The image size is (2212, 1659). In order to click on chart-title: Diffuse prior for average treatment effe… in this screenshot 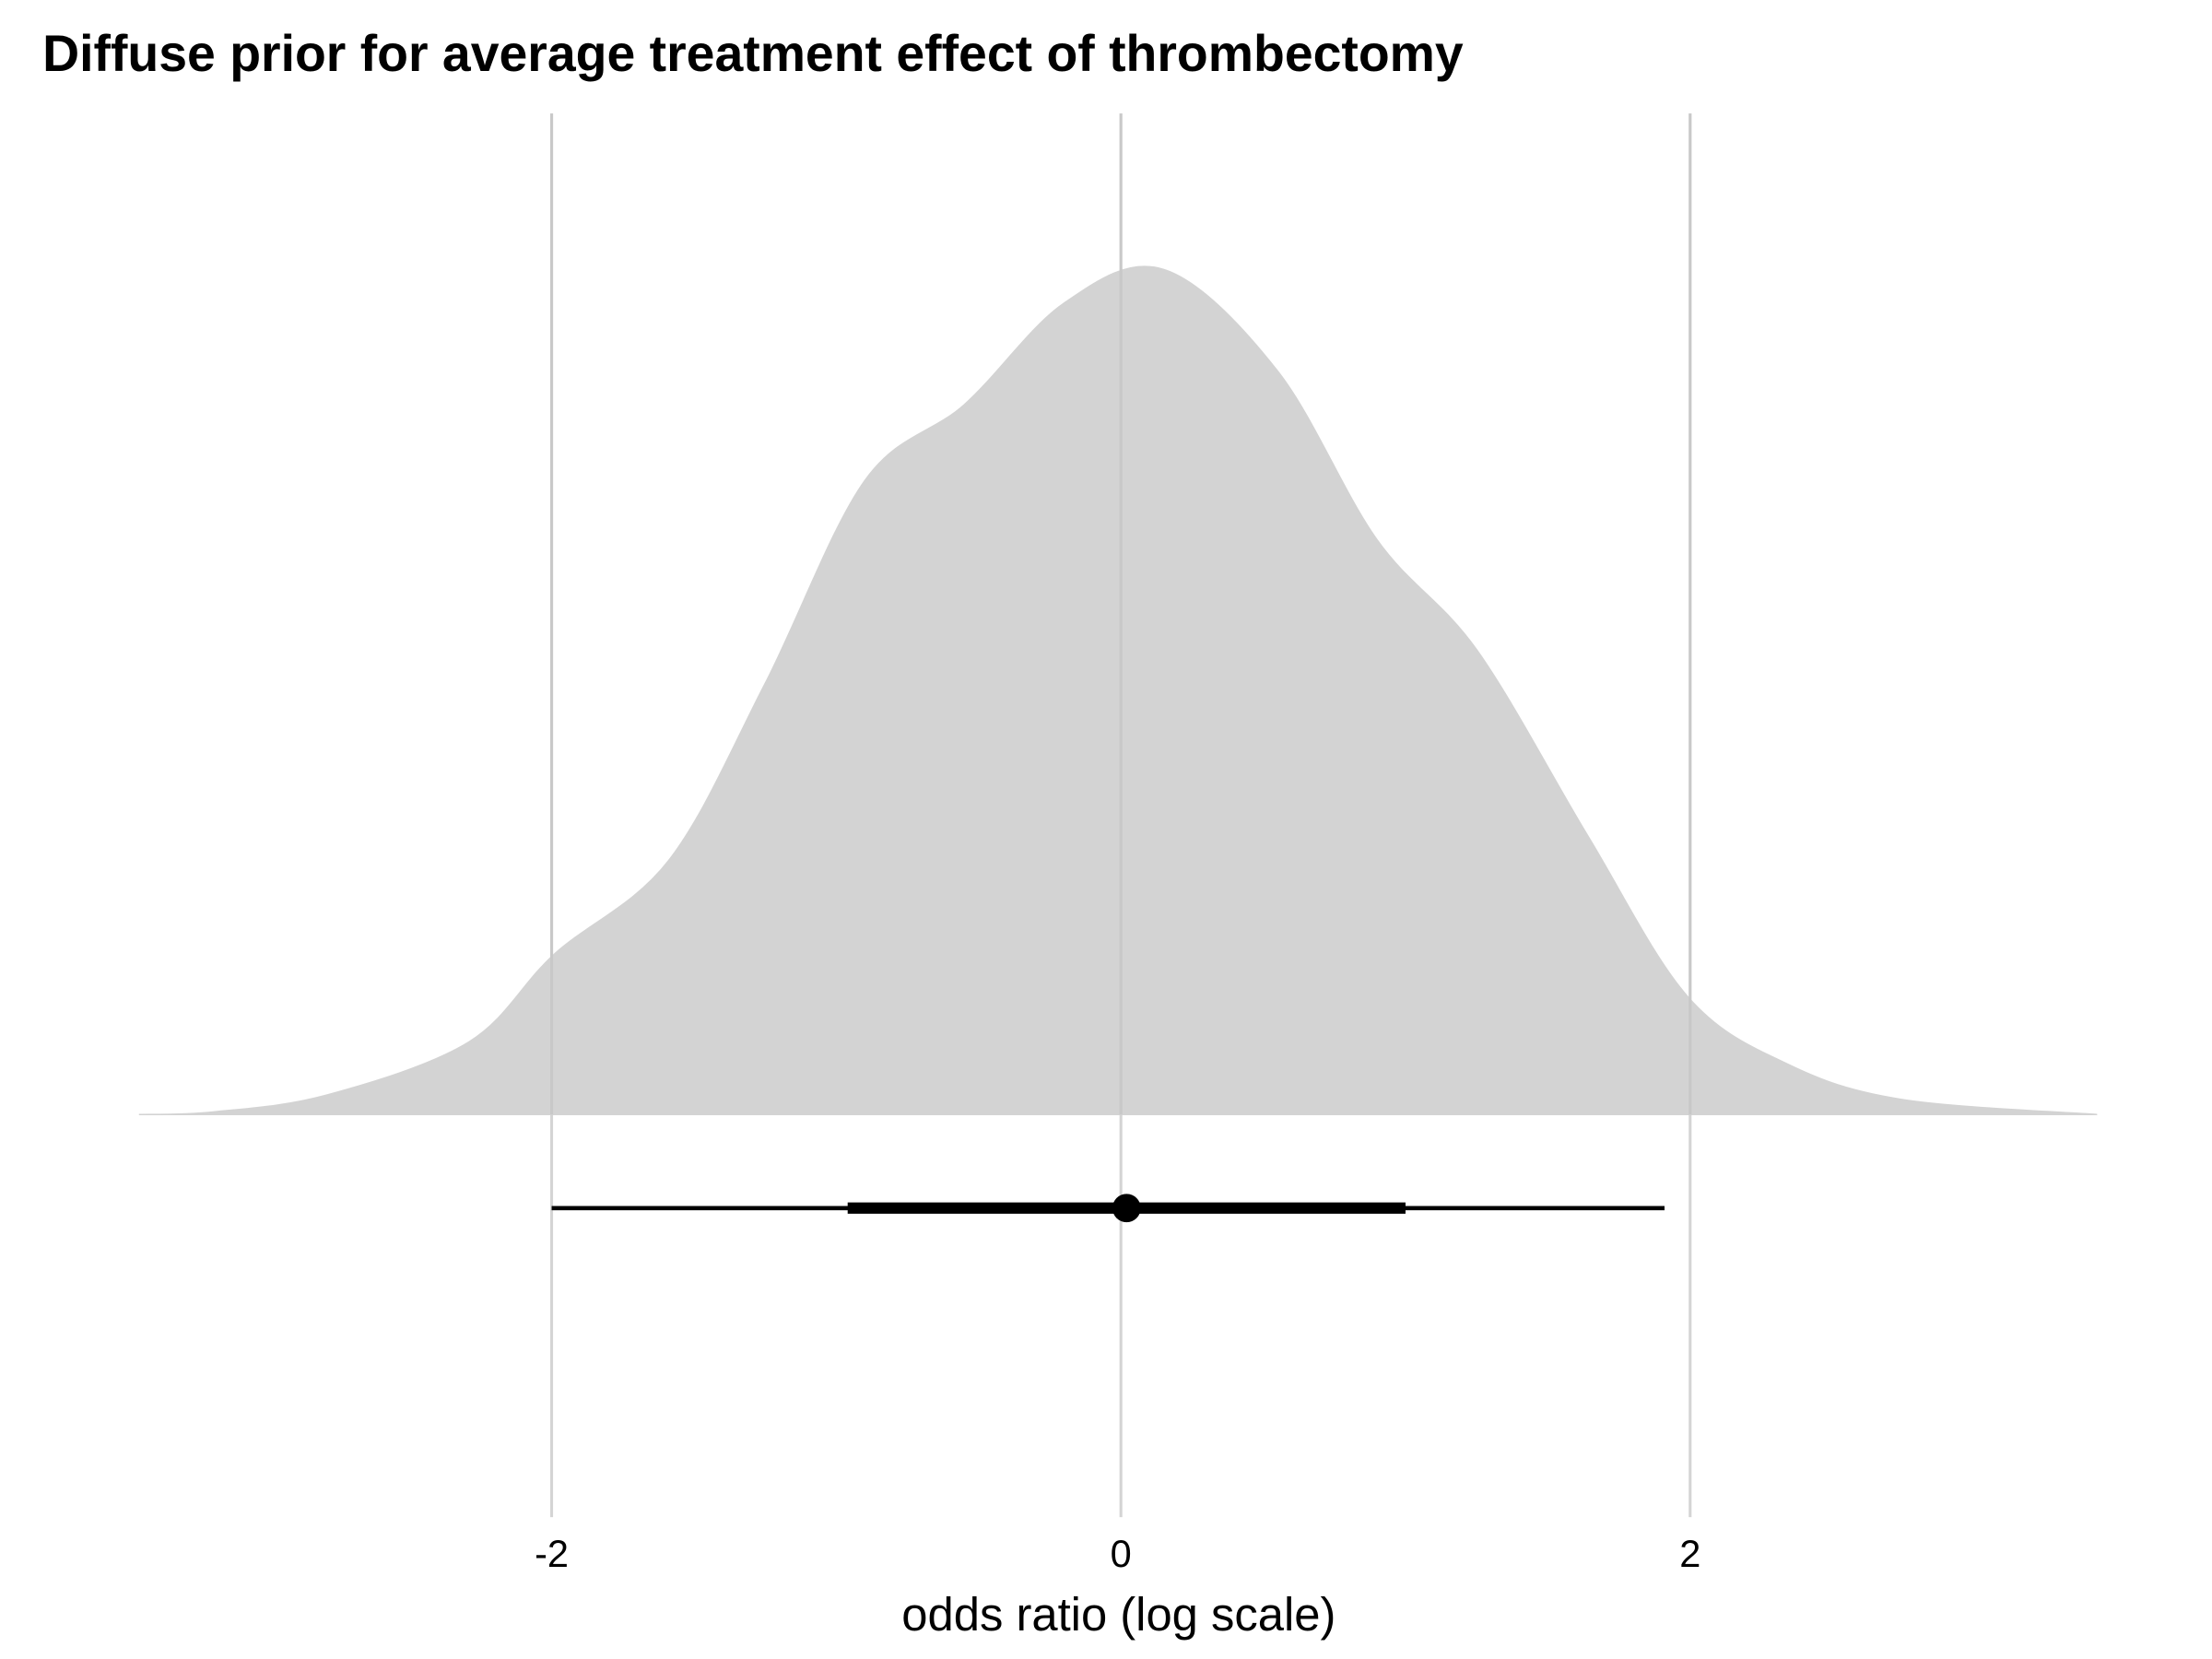, I will do `click(753, 53)`.